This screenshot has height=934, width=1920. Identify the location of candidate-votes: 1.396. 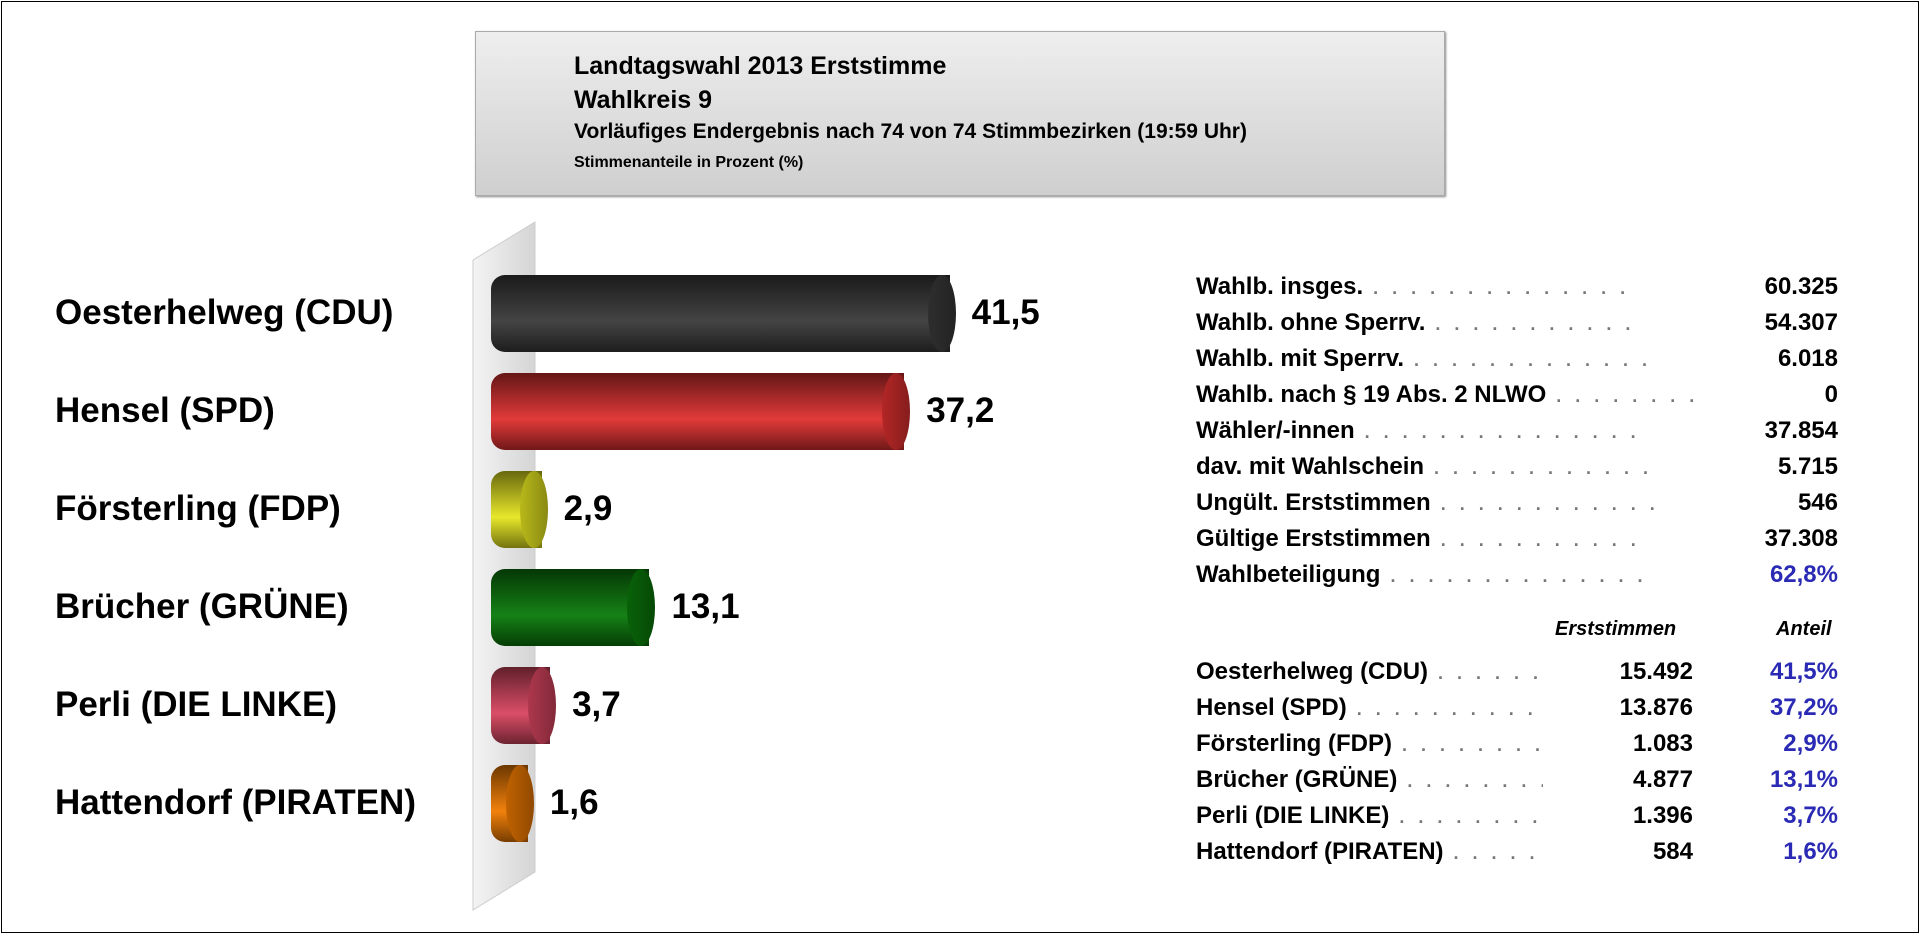
(1662, 815).